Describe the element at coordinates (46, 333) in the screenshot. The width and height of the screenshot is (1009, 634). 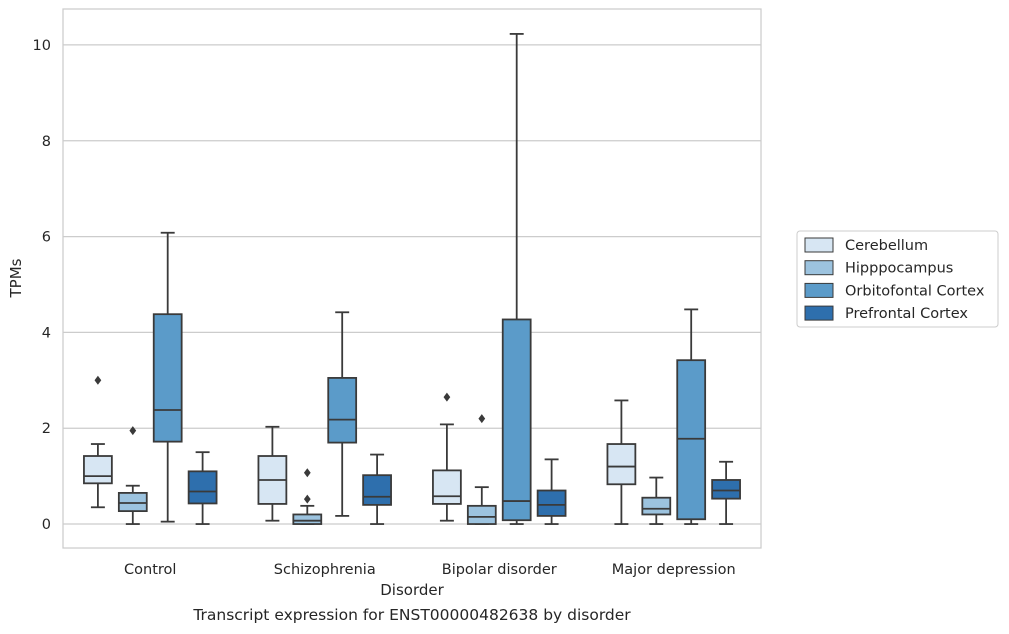
I see `y-tick-label-4: 4` at that location.